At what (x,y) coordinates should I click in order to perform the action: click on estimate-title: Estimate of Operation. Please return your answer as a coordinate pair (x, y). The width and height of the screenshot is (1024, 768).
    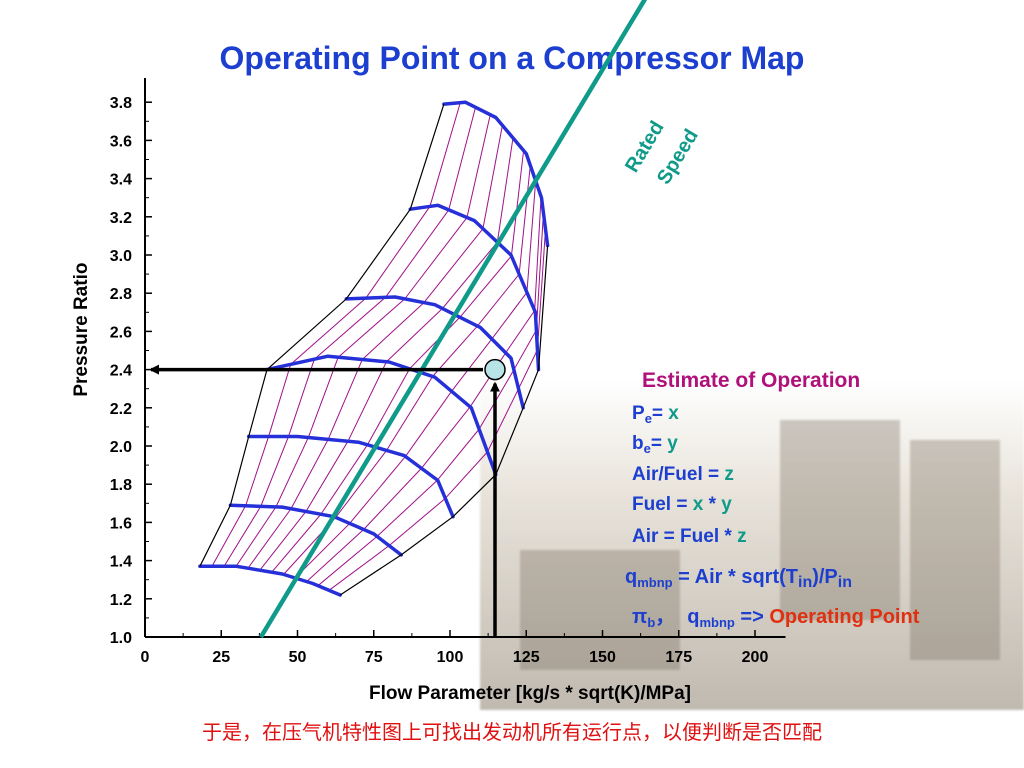
    Looking at the image, I should click on (751, 381).